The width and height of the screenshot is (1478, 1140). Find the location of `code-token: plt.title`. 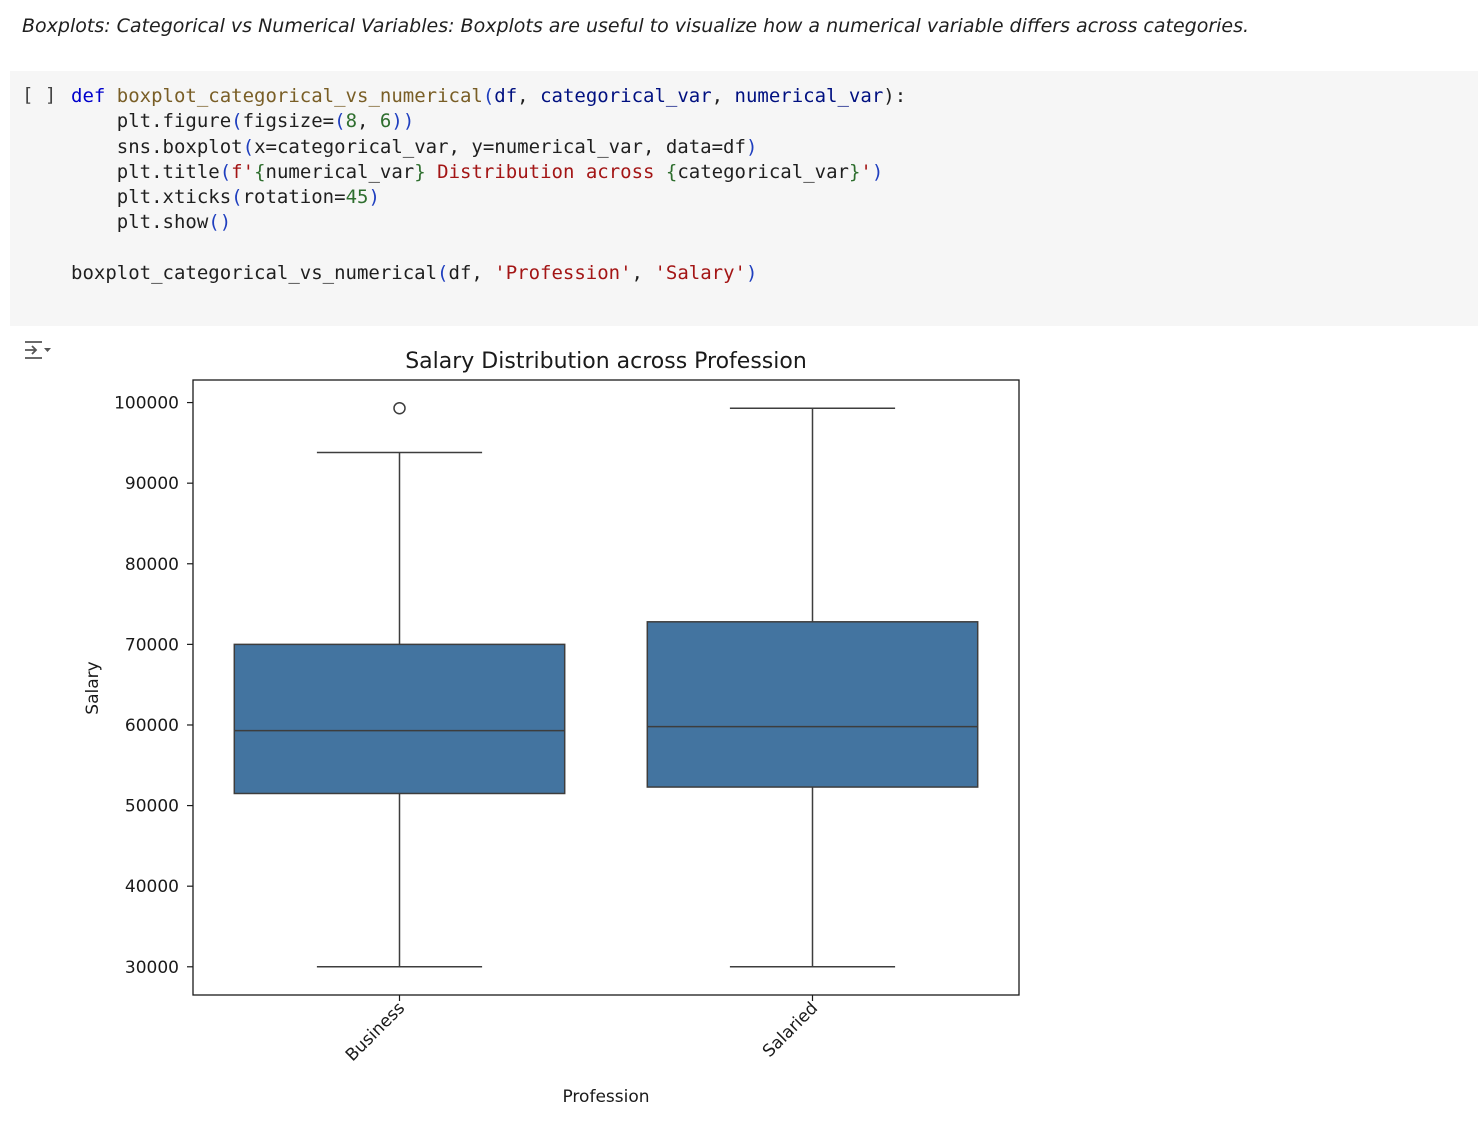

code-token: plt.title is located at coordinates (168, 171).